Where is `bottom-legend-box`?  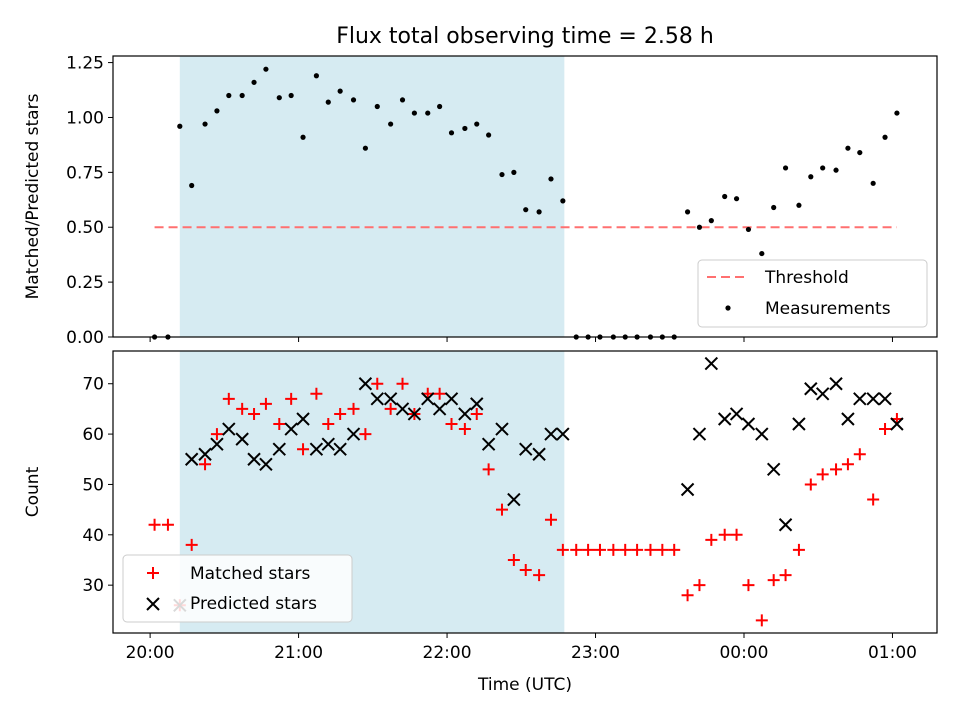 bottom-legend-box is located at coordinates (237, 588).